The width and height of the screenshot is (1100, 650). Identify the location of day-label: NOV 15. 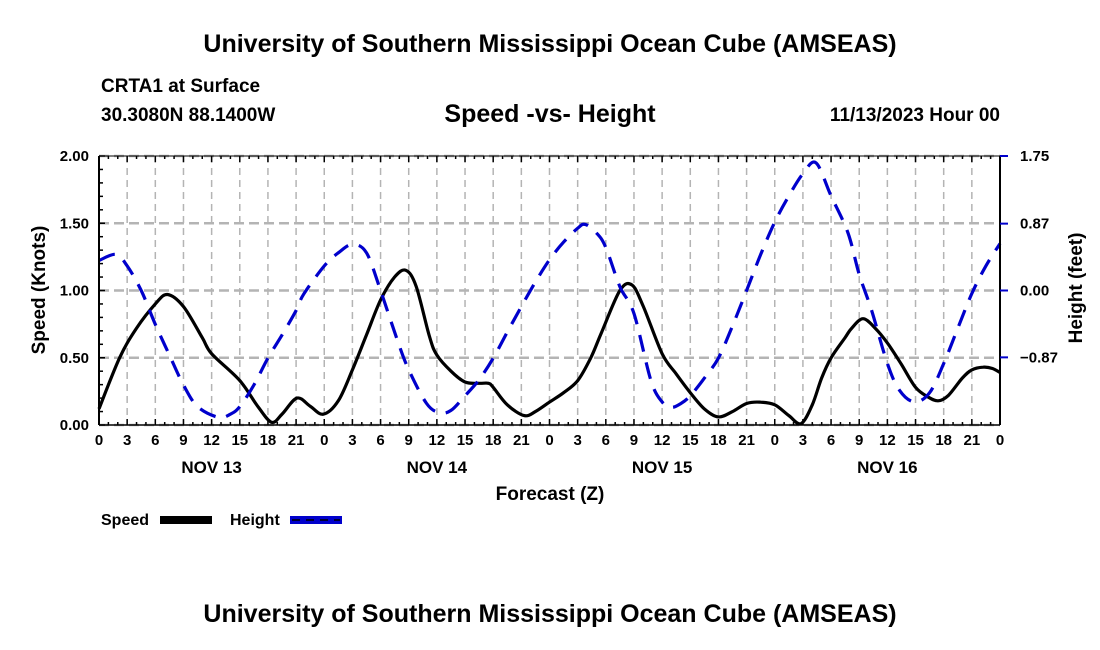
(662, 467).